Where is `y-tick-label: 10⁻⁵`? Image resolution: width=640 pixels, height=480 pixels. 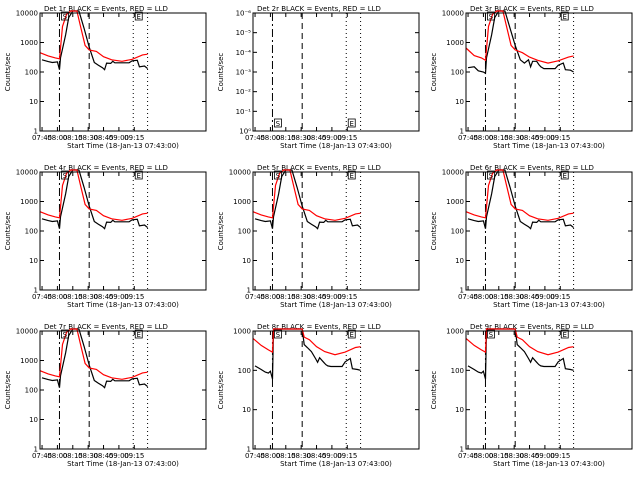
y-tick-label: 10⁻⁵ is located at coordinates (244, 33).